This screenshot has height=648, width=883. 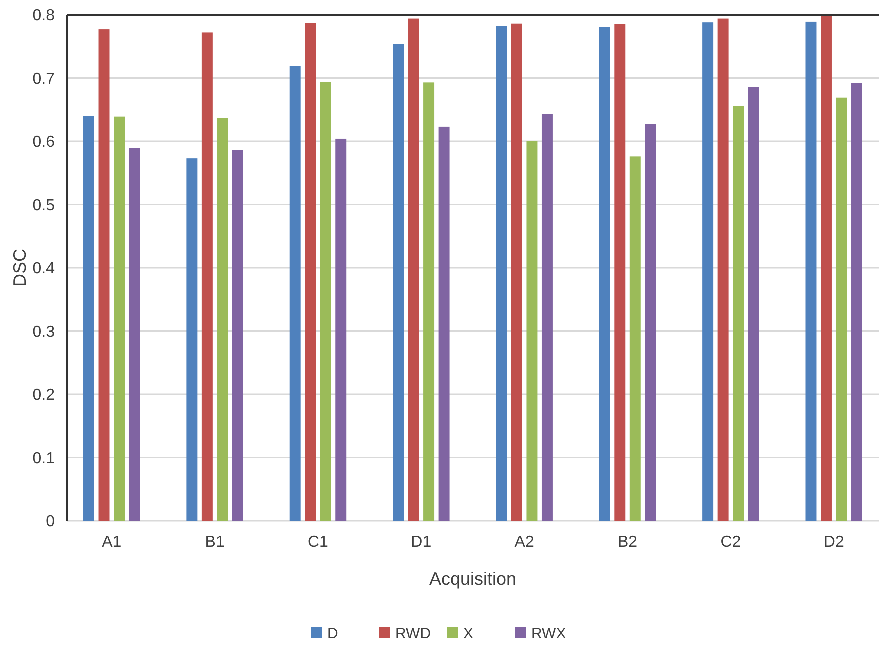 I want to click on y-tick-label: 0.3, so click(x=44, y=332).